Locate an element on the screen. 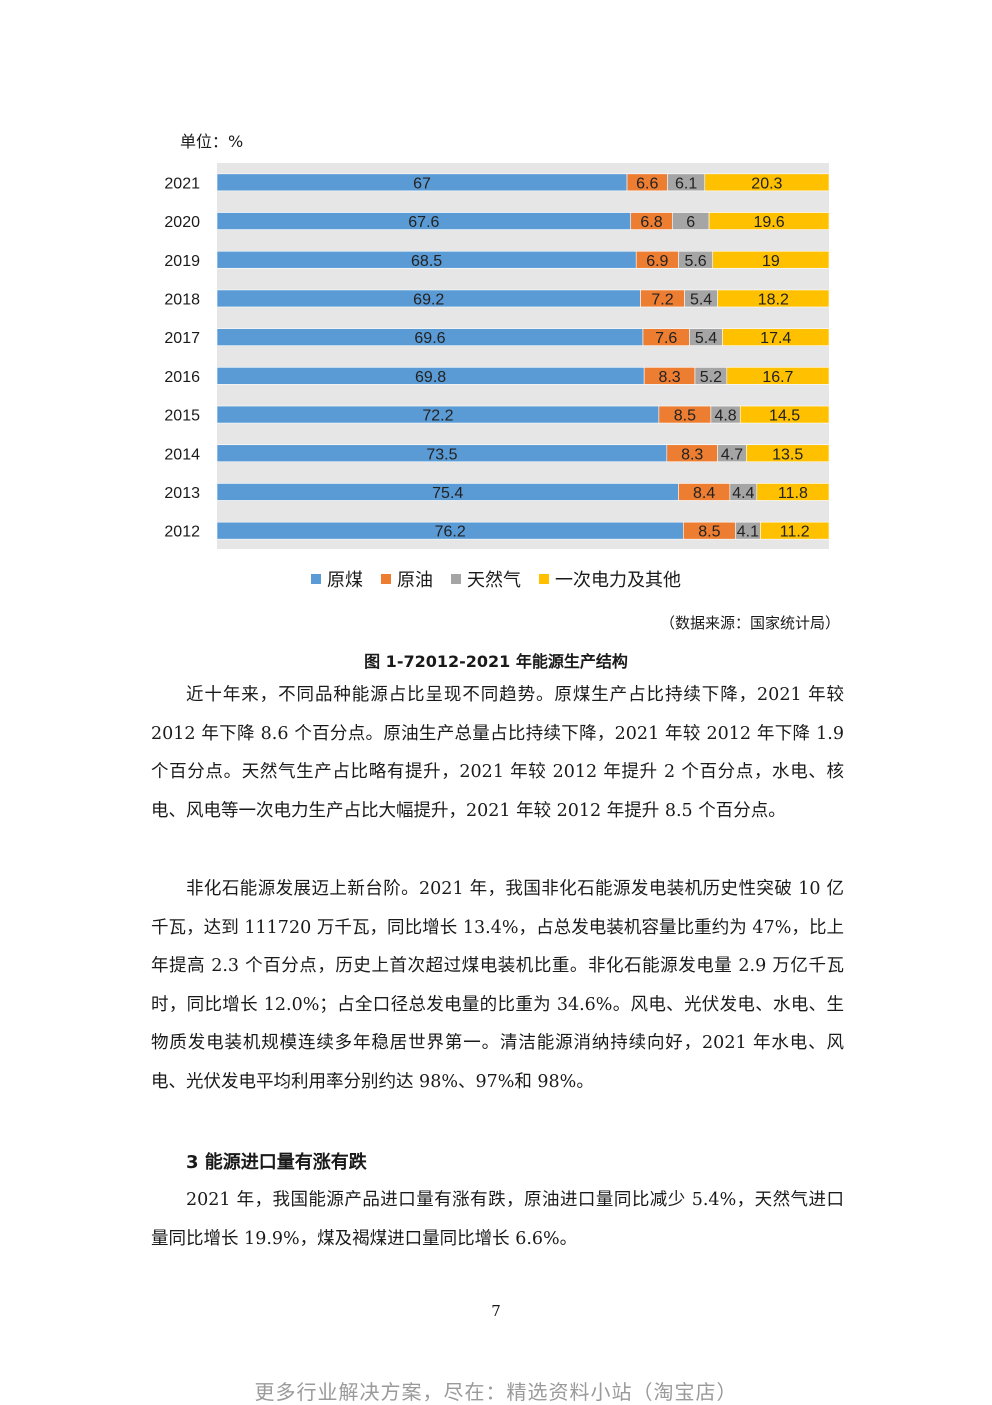 The height and width of the screenshot is (1405, 992). category-label-2013: 2013 is located at coordinates (182, 493).